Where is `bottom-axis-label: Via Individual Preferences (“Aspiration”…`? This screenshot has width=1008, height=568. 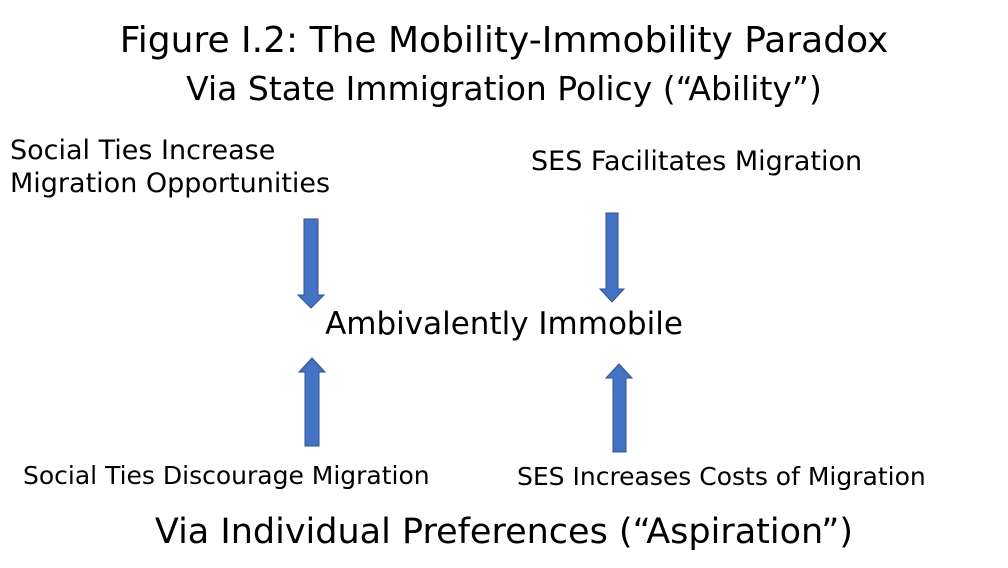 bottom-axis-label: Via Individual Preferences (“Aspiration”… is located at coordinates (504, 532).